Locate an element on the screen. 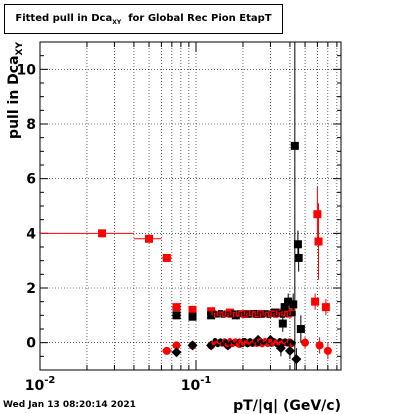 This screenshot has width=400, height=414. x-tick-label: 10⁻² is located at coordinates (40, 384).